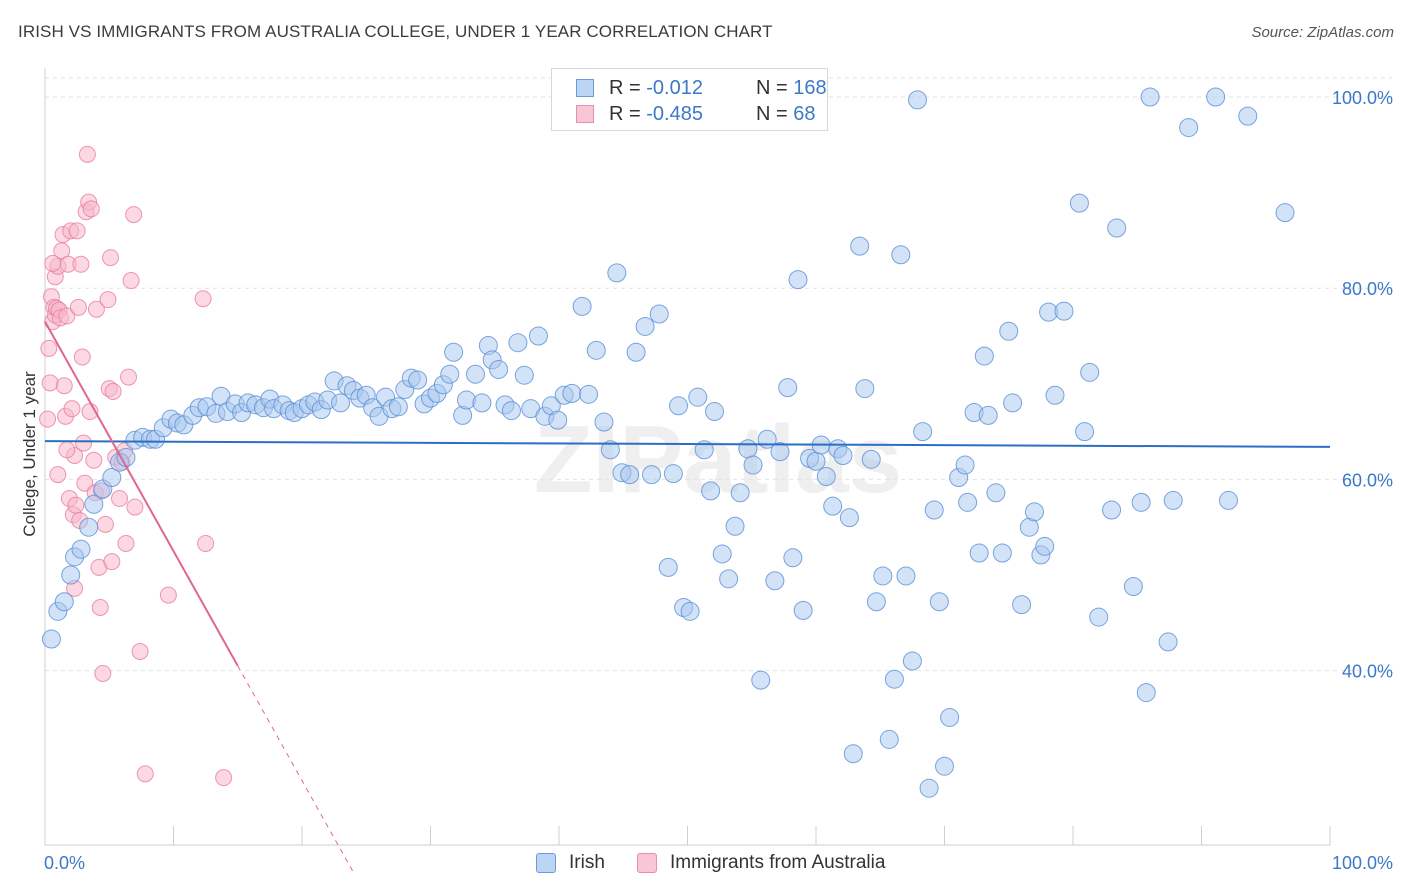  Describe the element at coordinates (689, 99) in the screenshot. I see `correlation-legend: R = -0.012 N = 168 R = -0.485 N = 68` at that location.